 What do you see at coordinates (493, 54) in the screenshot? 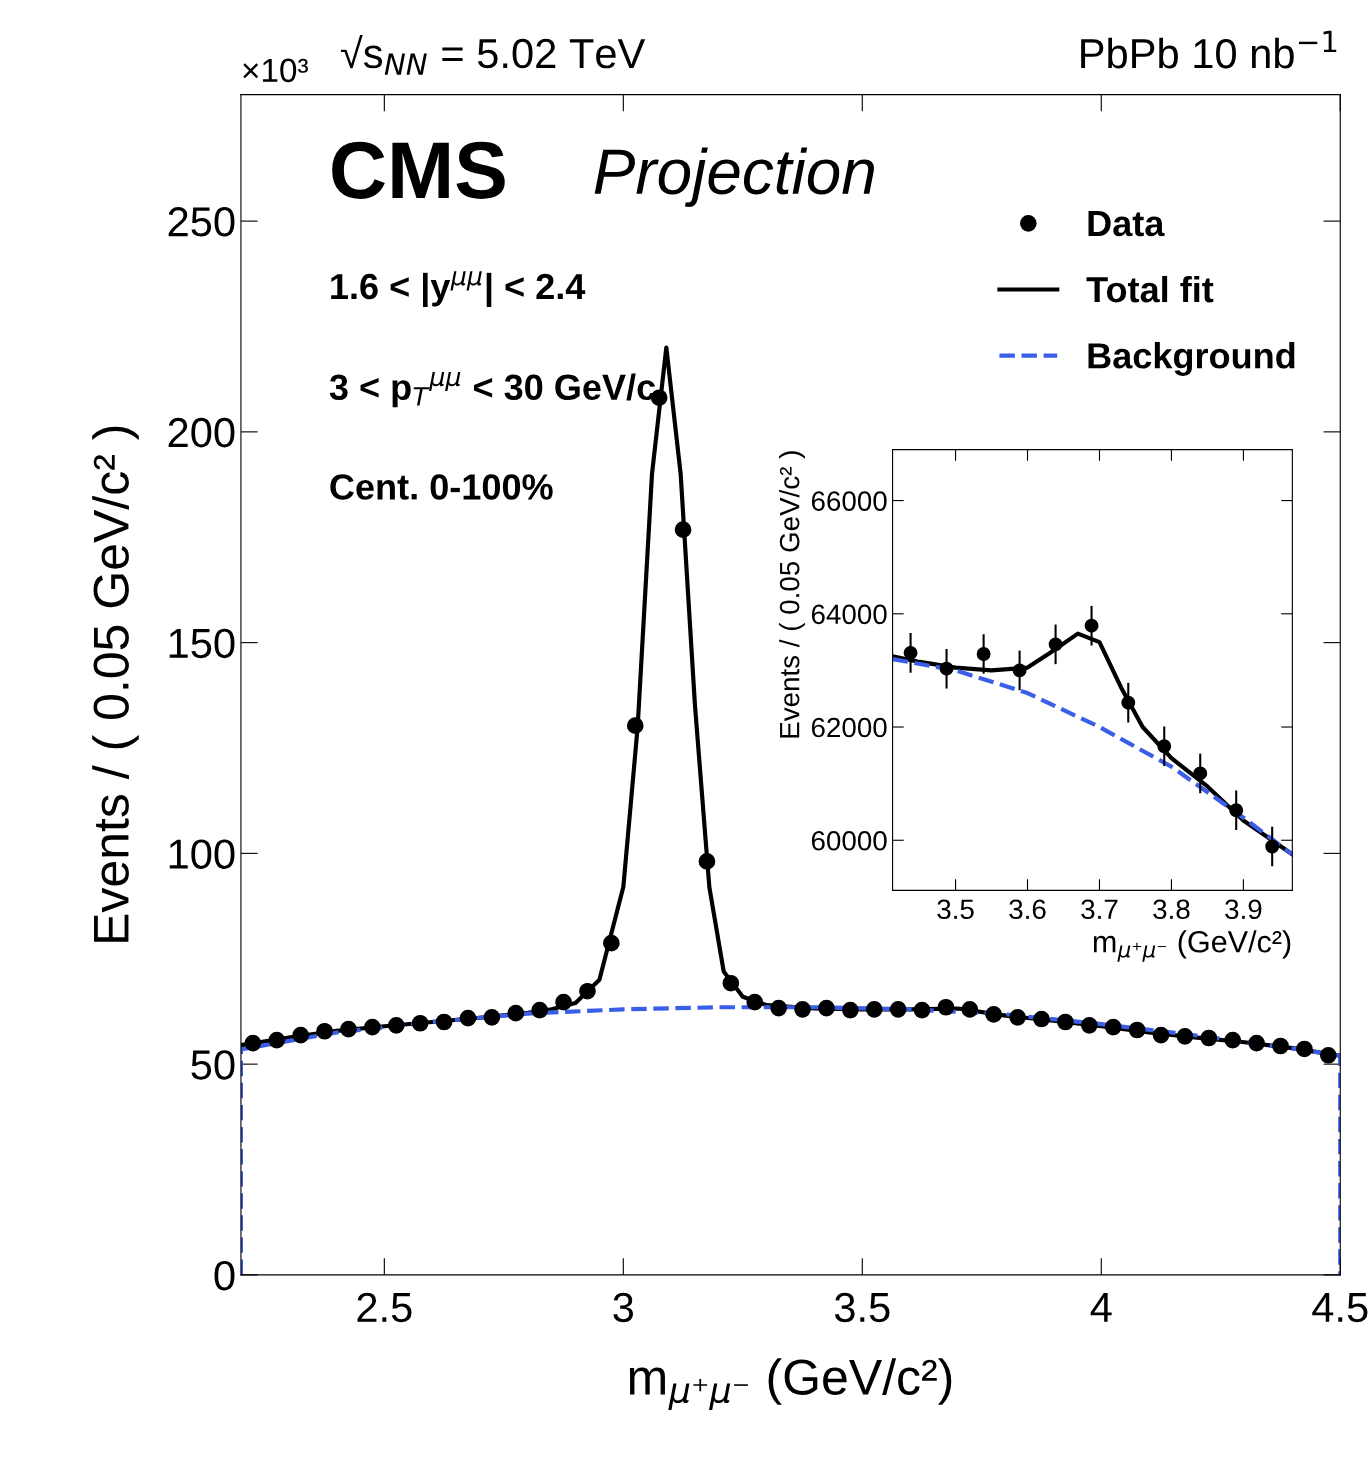
I see `chart-title: √s$_{NN}$ = 5.02 TeV` at bounding box center [493, 54].